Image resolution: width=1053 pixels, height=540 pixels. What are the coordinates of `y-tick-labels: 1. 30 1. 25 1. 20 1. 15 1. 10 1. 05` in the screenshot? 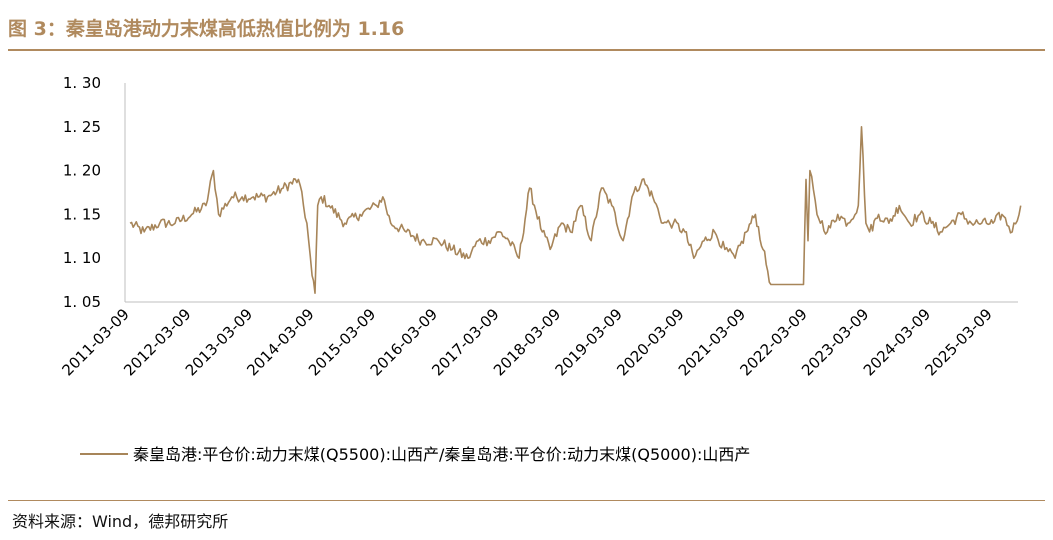 It's located at (82, 192).